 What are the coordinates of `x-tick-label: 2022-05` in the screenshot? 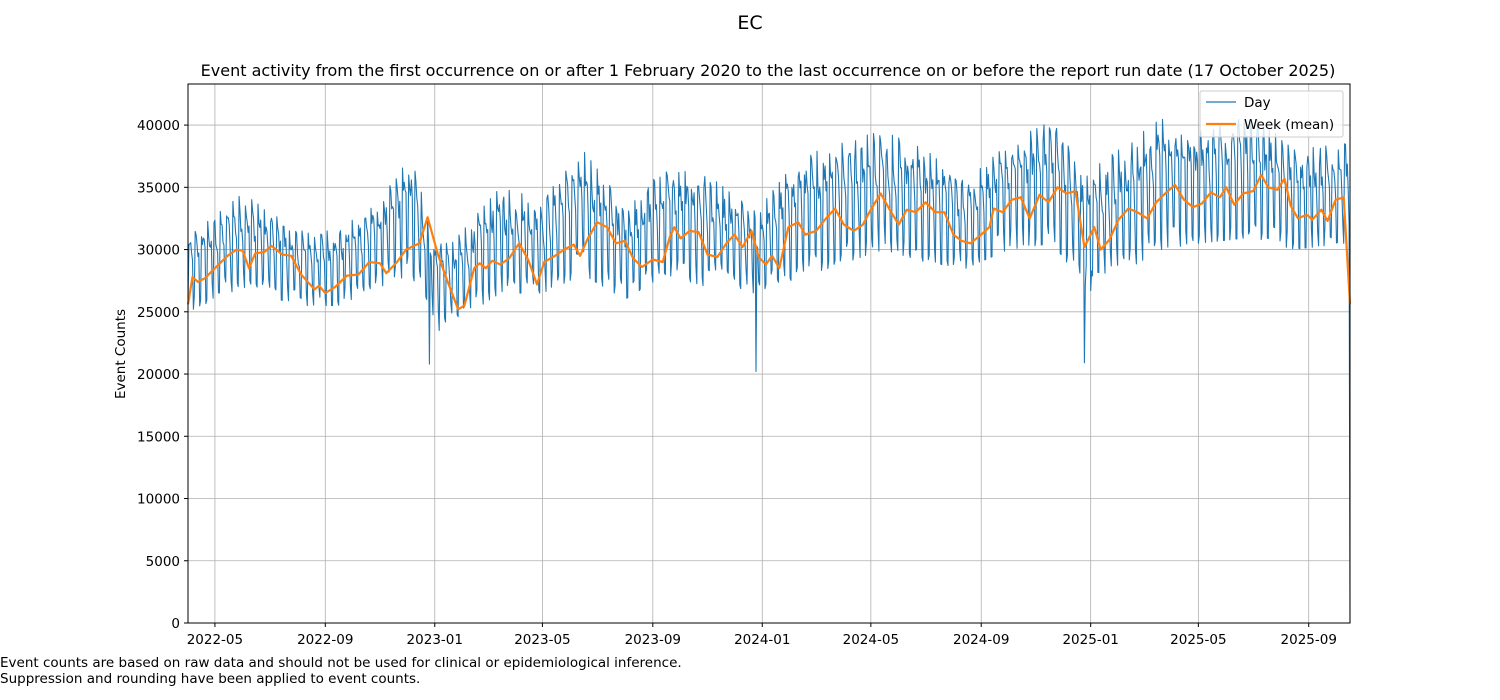 It's located at (215, 640).